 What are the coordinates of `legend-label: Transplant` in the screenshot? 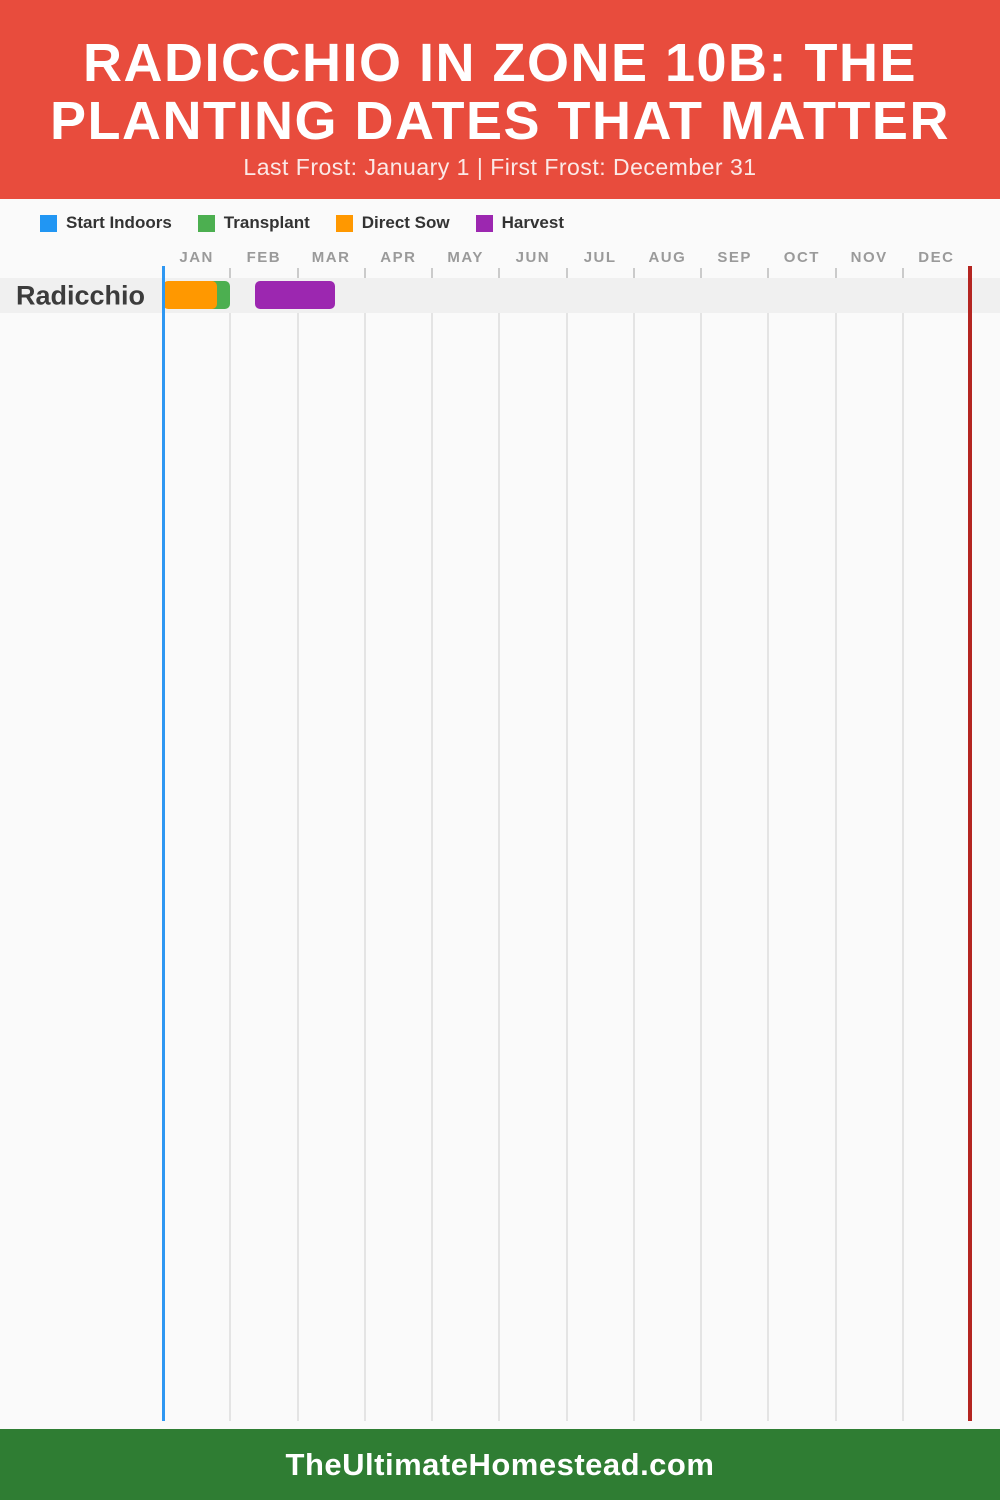 It's located at (266, 222).